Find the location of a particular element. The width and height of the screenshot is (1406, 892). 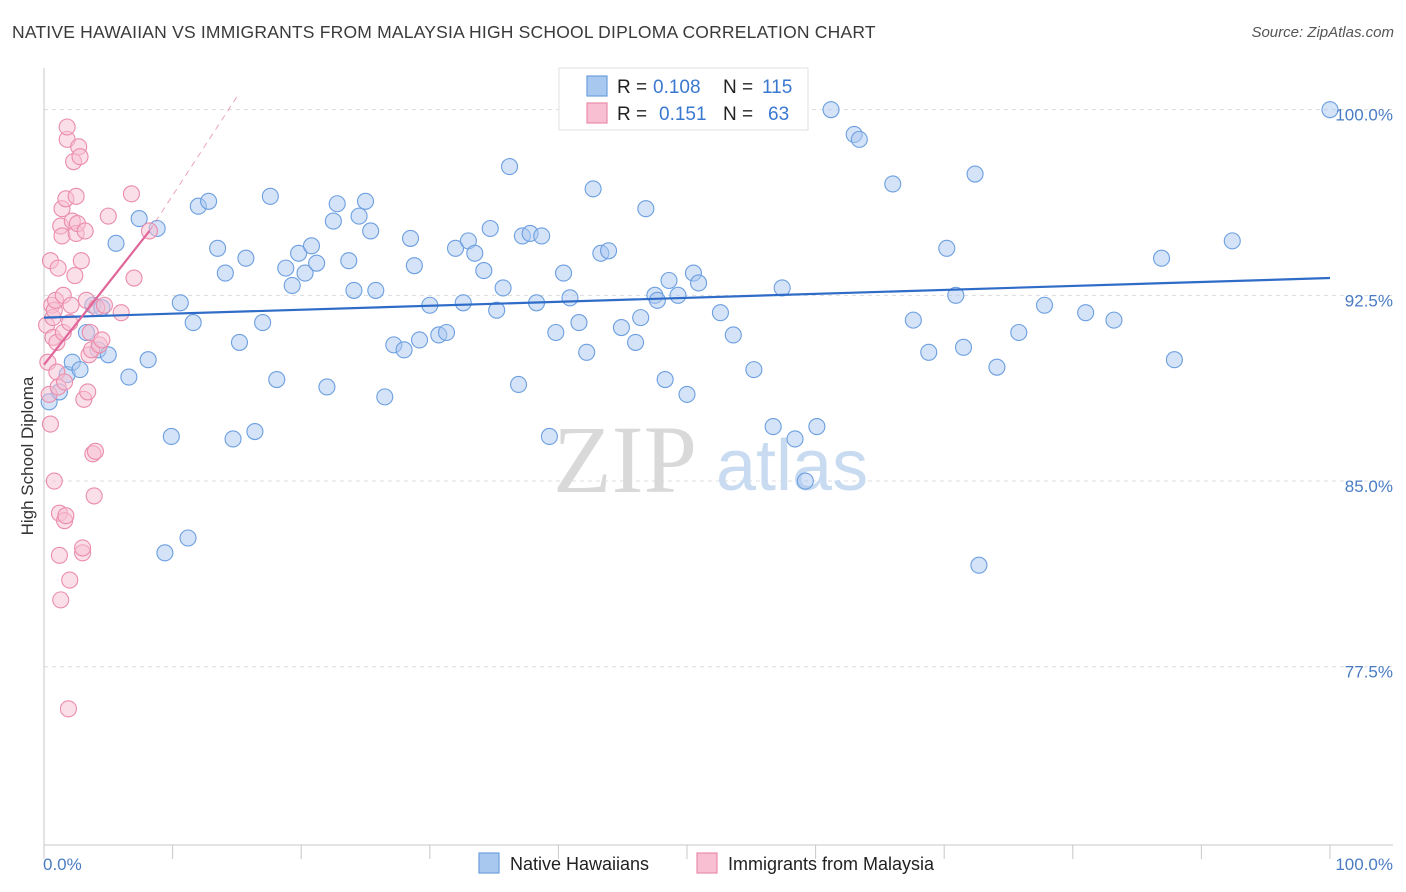

series-malaysia-points is located at coordinates (98, 418).